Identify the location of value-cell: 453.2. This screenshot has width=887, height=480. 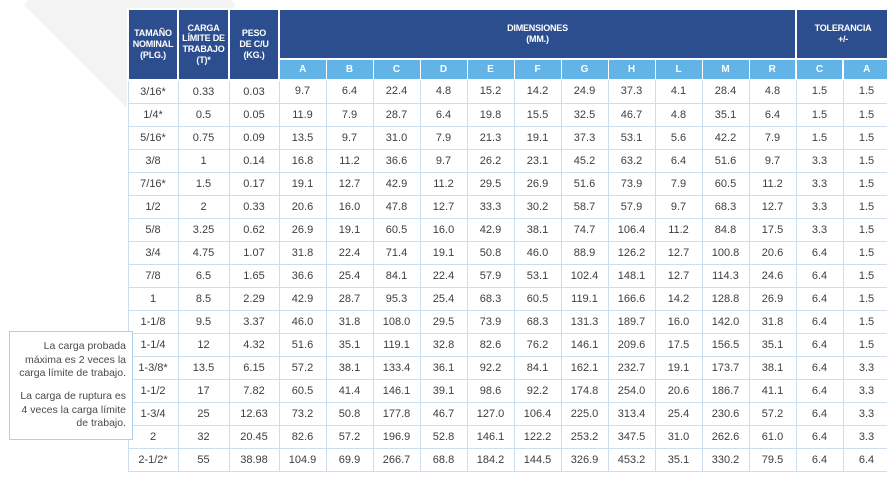
(631, 459).